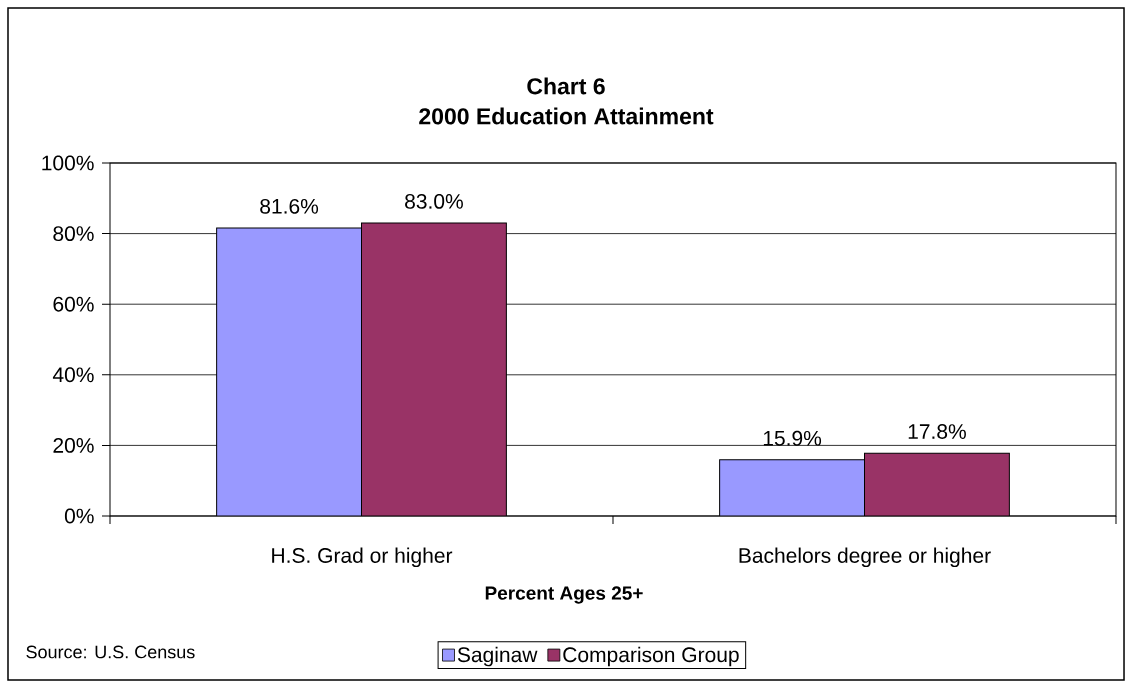 The height and width of the screenshot is (688, 1132). What do you see at coordinates (73, 234) in the screenshot?
I see `y-tick-label: 80%` at bounding box center [73, 234].